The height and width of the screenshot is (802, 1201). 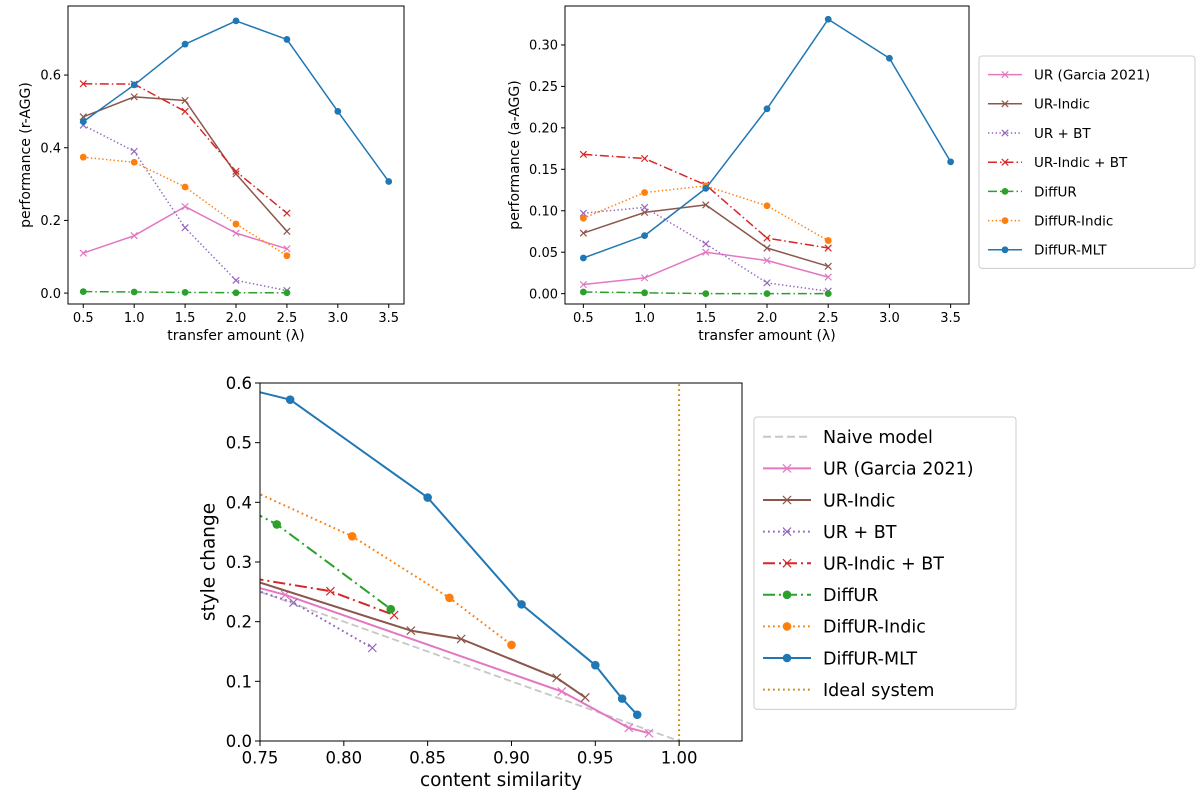 I want to click on series-line-DiffURMLT, so click(x=449, y=553).